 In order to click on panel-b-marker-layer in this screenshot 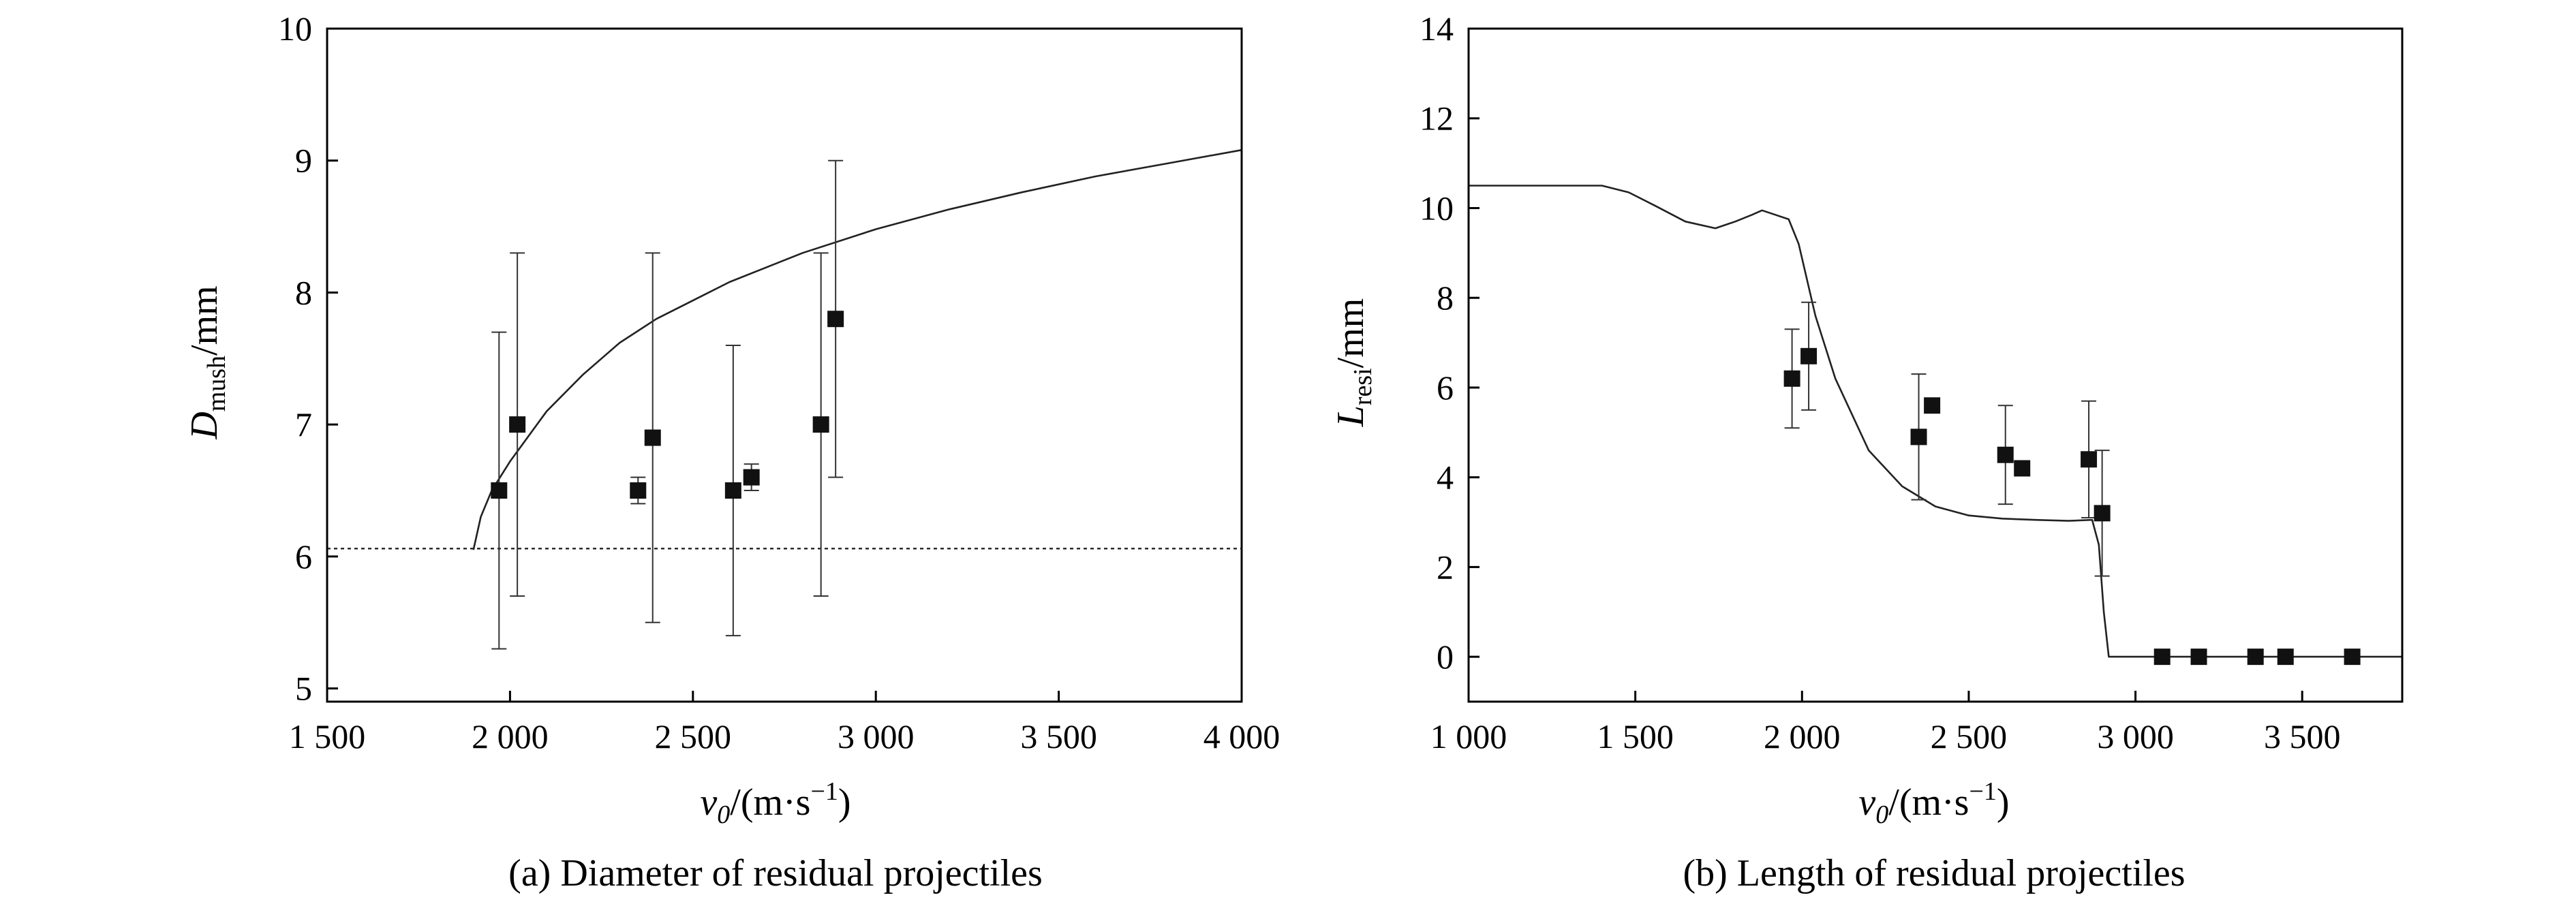, I will do `click(2072, 506)`.